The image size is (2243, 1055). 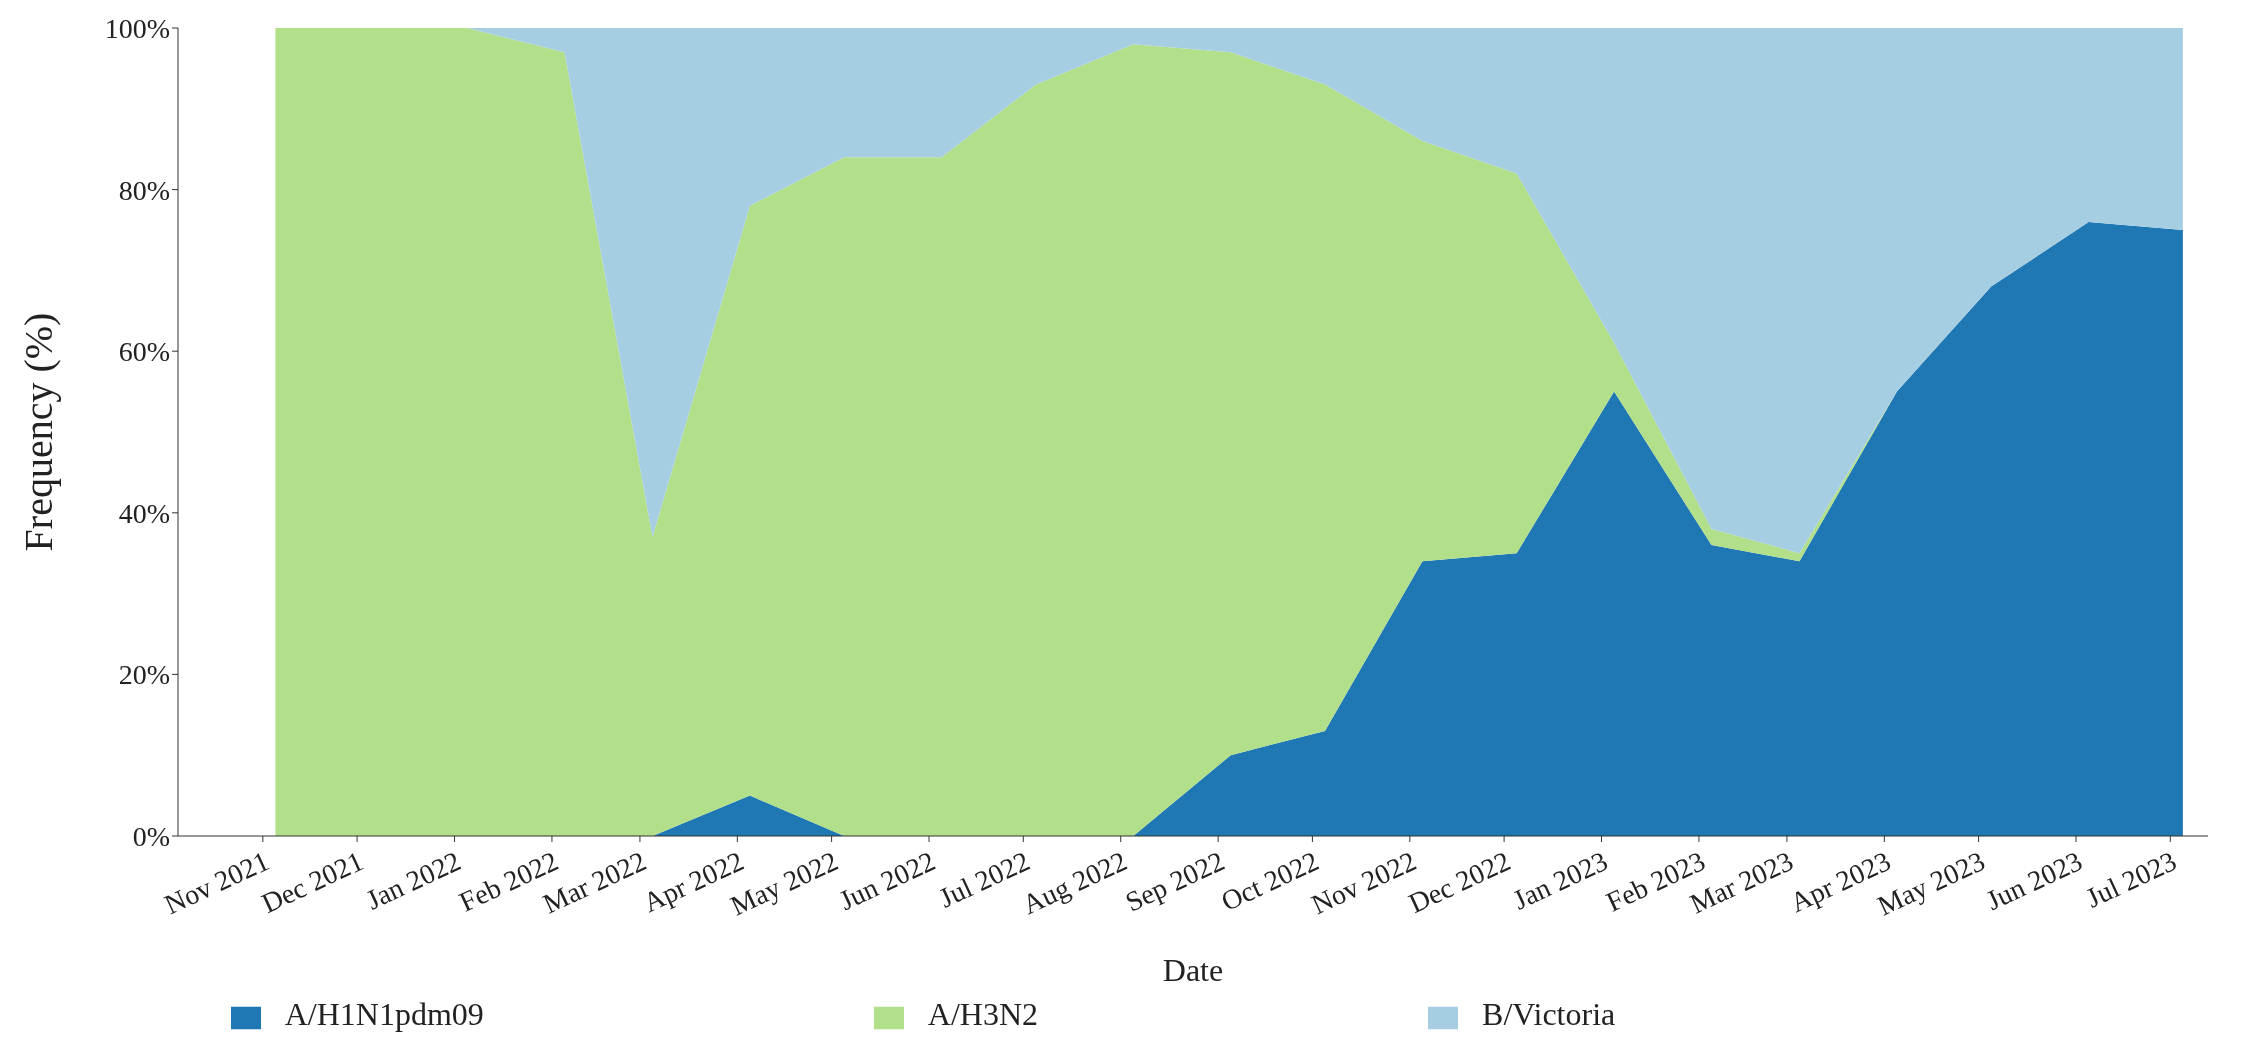 I want to click on y-tick-label: 60%, so click(x=144, y=352).